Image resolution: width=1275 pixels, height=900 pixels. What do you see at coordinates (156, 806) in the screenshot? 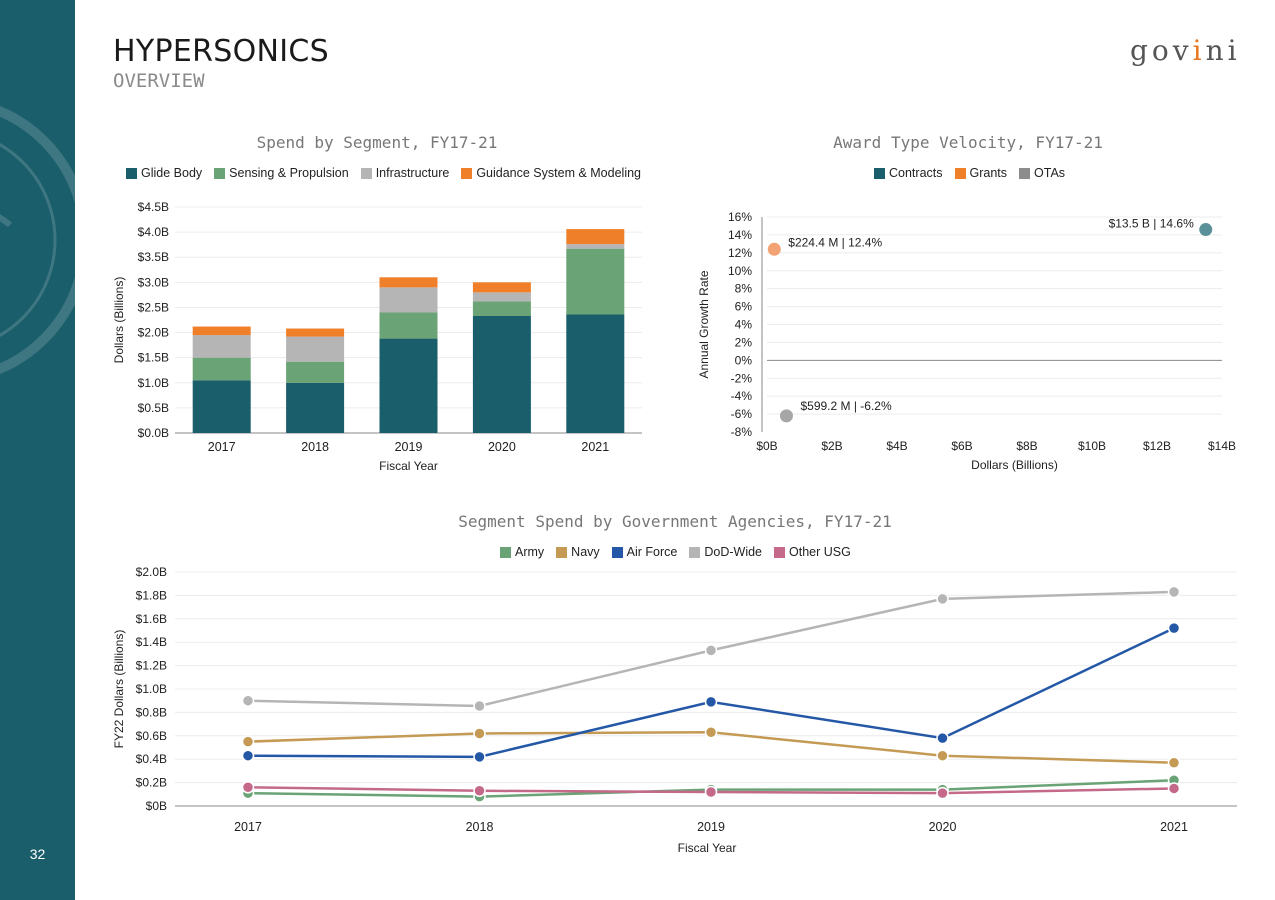
I see `y-tick-label: $0B` at bounding box center [156, 806].